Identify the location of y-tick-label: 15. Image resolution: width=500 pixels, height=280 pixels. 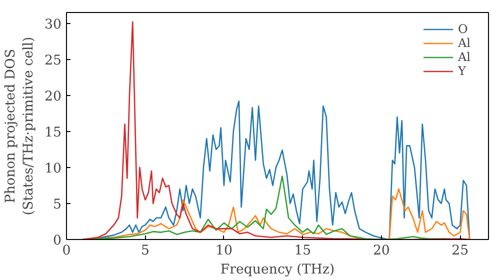
(53, 132).